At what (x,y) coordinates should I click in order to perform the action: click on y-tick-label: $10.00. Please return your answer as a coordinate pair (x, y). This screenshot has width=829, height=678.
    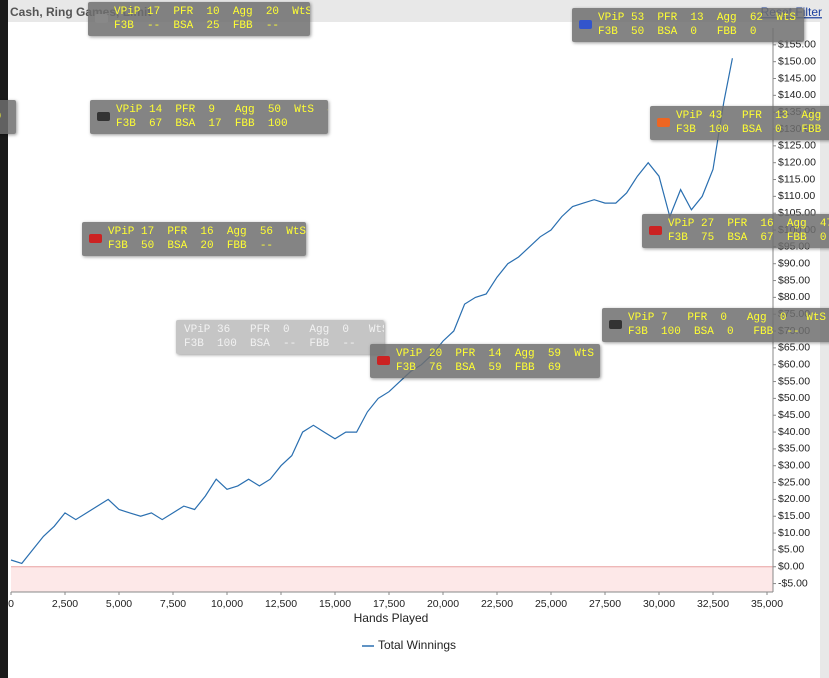
    Looking at the image, I should click on (794, 533).